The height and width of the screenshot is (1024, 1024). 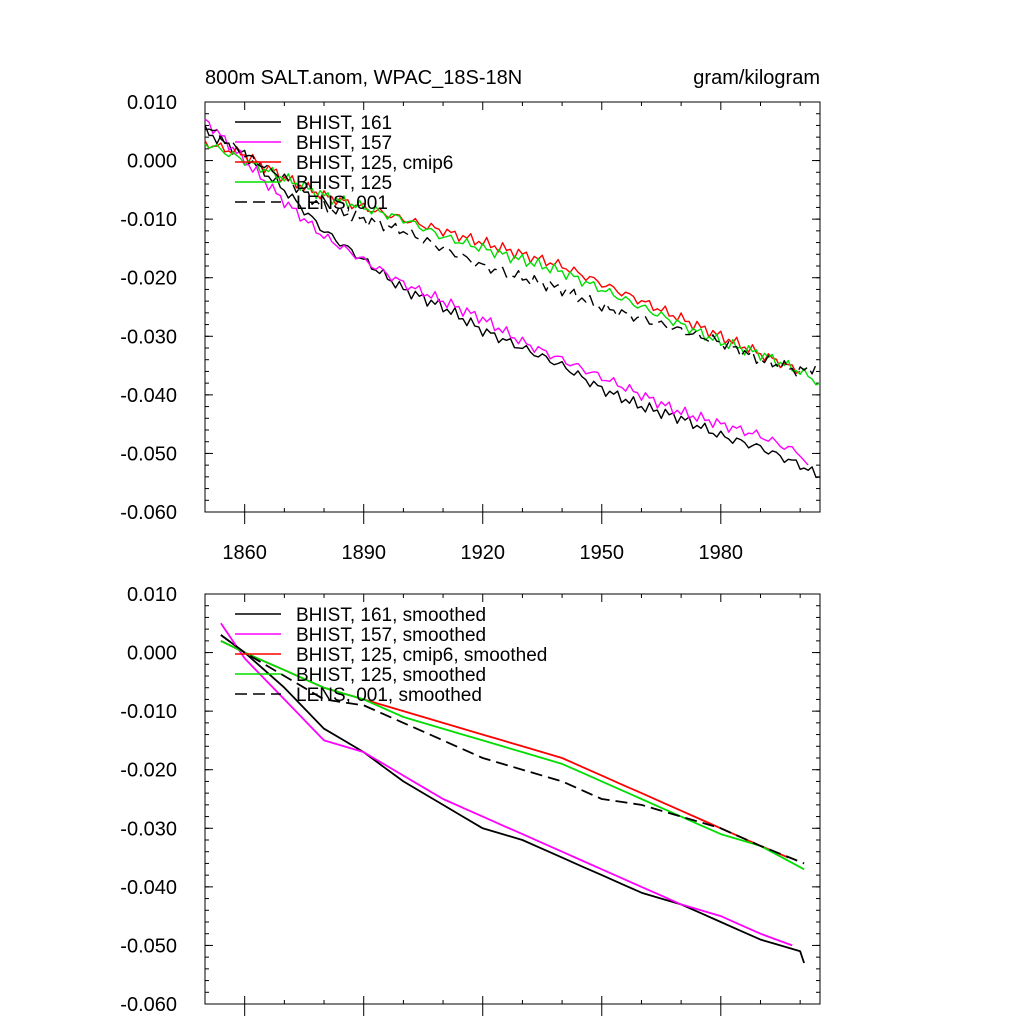 What do you see at coordinates (721, 553) in the screenshot?
I see `x-tick-label: 1980` at bounding box center [721, 553].